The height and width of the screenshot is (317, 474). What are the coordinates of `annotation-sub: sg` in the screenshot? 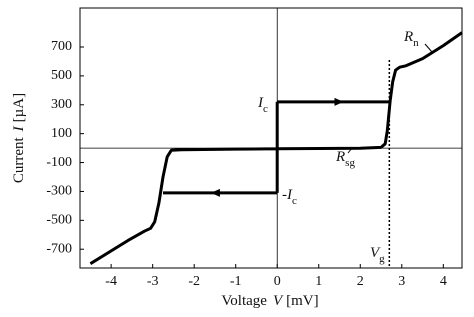 It's located at (350, 163).